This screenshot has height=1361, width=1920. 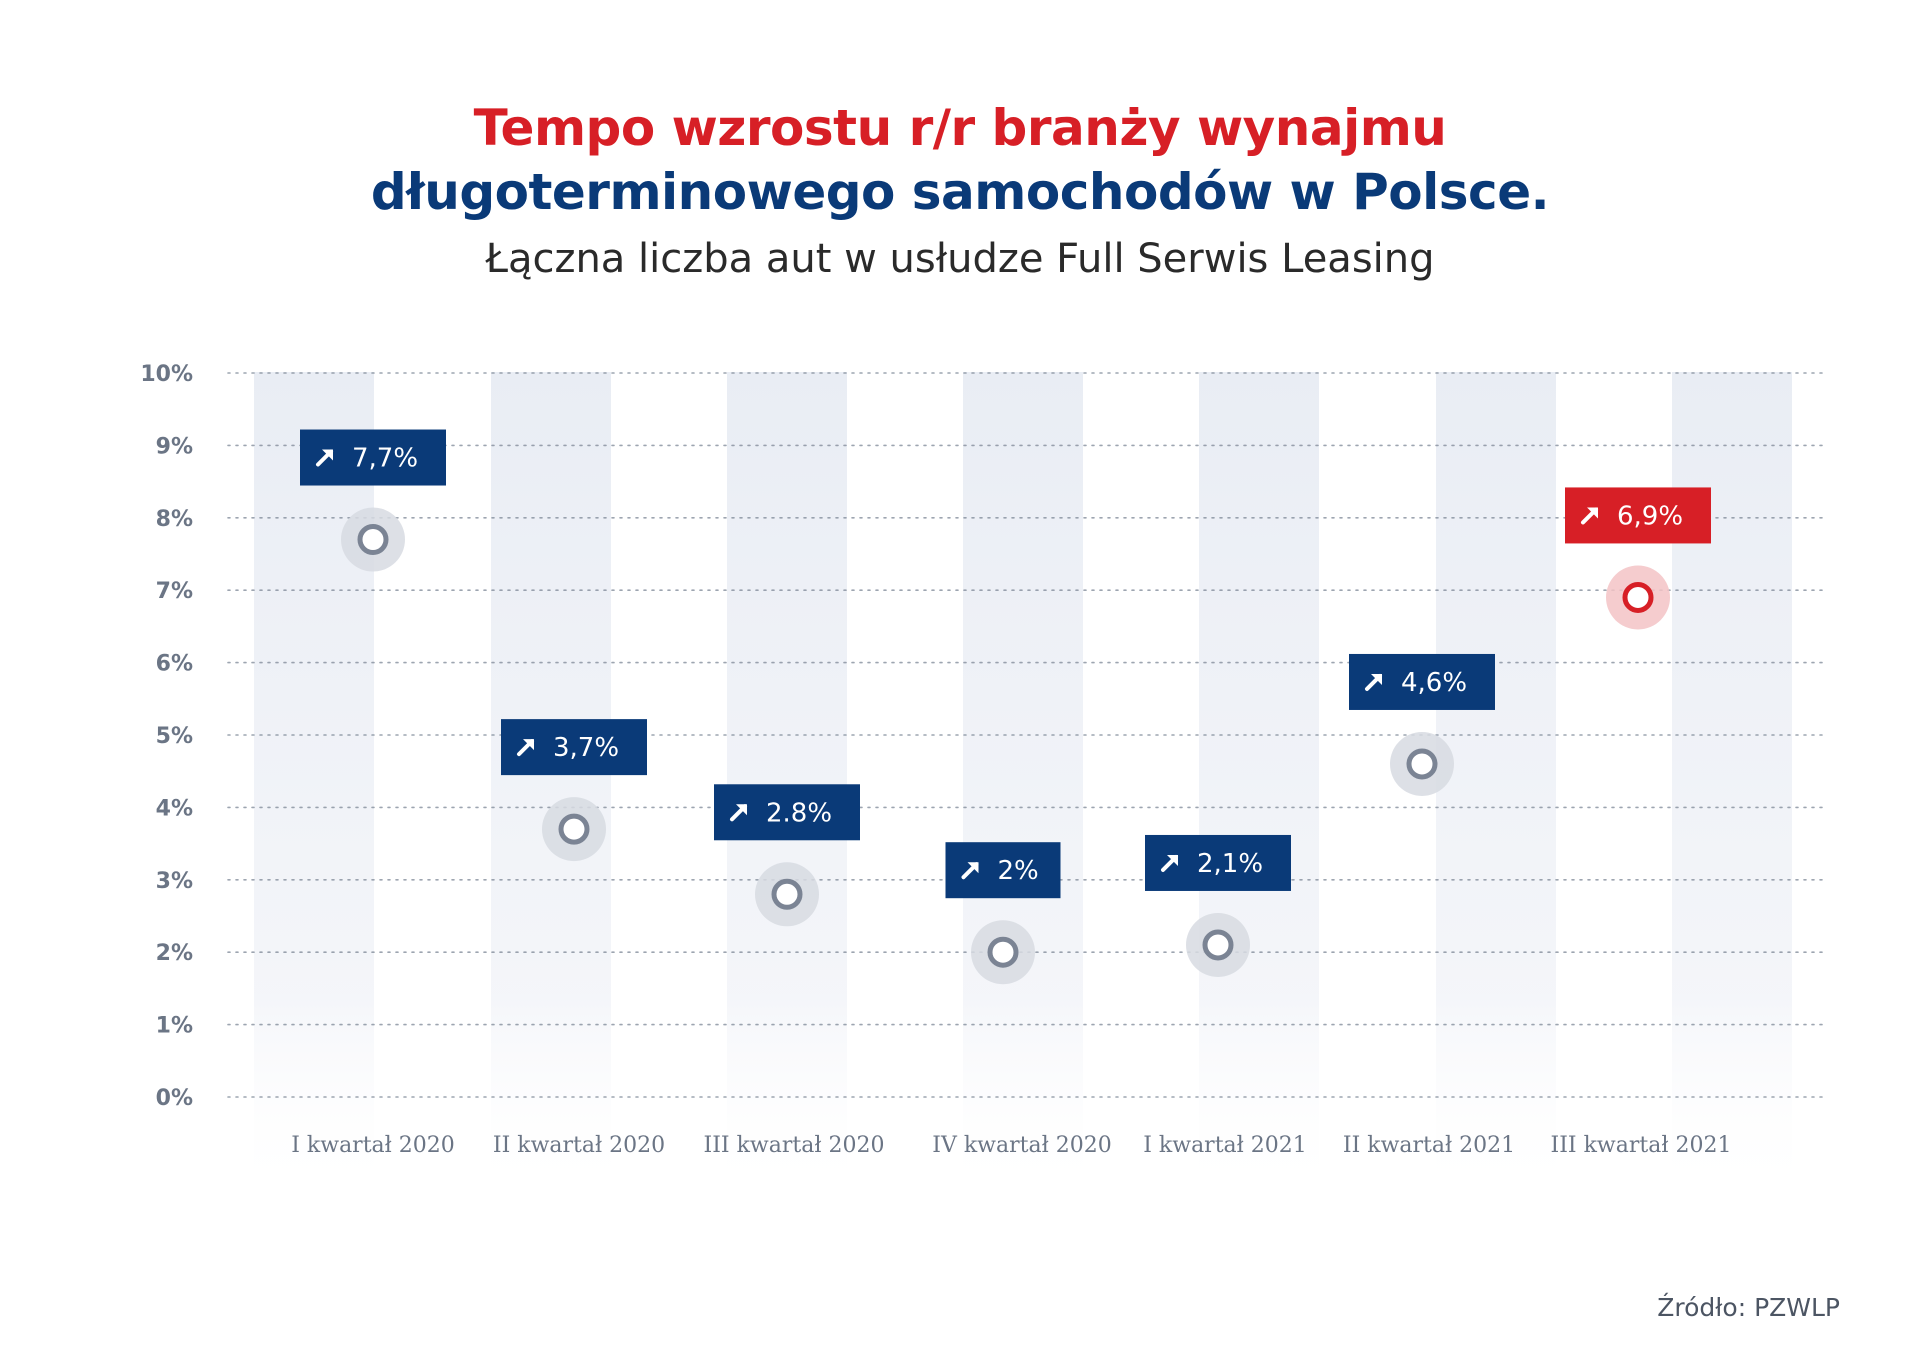 What do you see at coordinates (385, 459) in the screenshot?
I see `data-label: 7,7%` at bounding box center [385, 459].